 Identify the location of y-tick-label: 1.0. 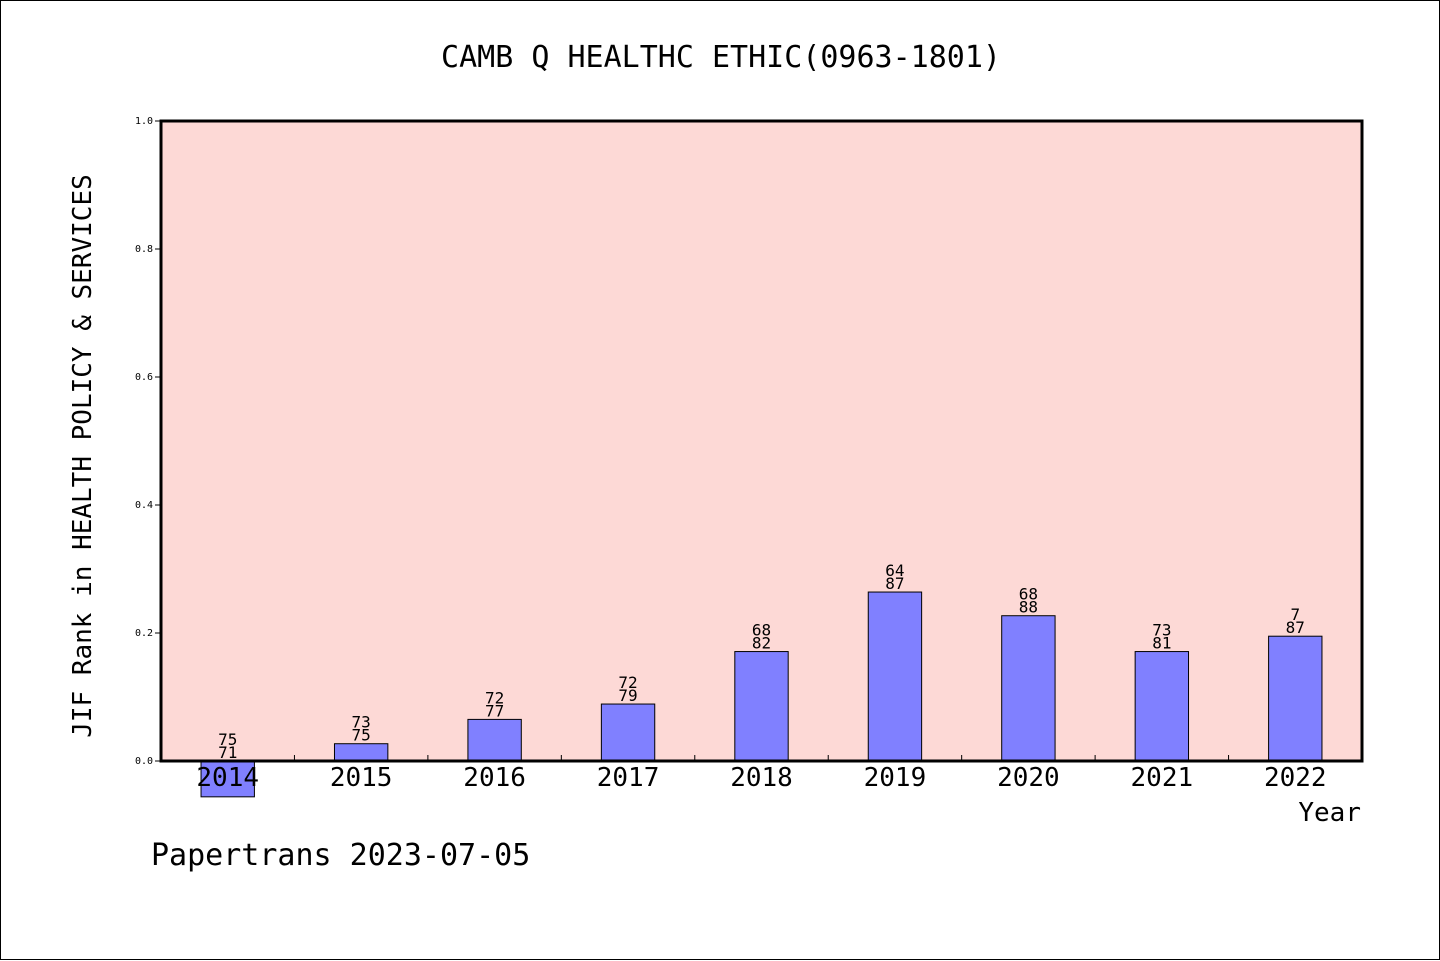
(144, 121).